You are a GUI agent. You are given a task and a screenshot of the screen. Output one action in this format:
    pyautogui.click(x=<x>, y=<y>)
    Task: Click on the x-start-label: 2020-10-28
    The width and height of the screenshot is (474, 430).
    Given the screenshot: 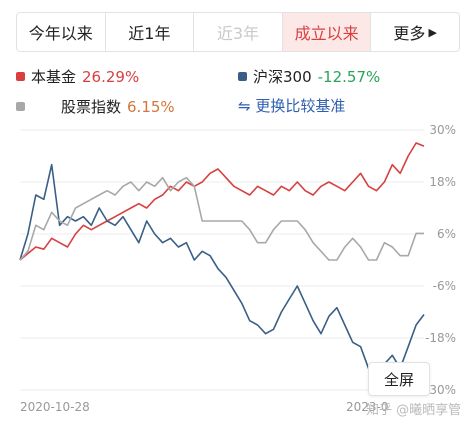 What is the action you would take?
    pyautogui.click(x=55, y=407)
    